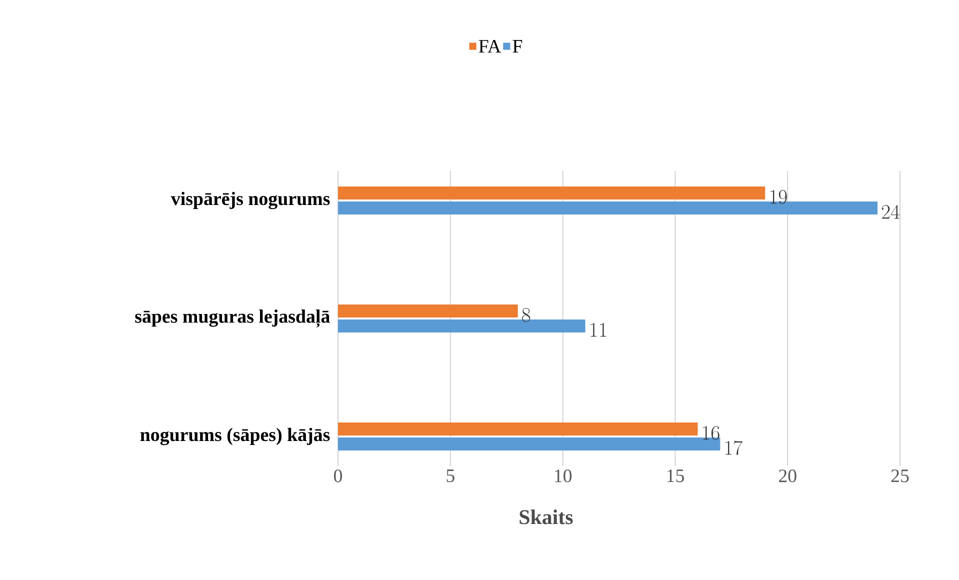 This screenshot has width=959, height=580. What do you see at coordinates (338, 476) in the screenshot?
I see `x-tick-label: 0` at bounding box center [338, 476].